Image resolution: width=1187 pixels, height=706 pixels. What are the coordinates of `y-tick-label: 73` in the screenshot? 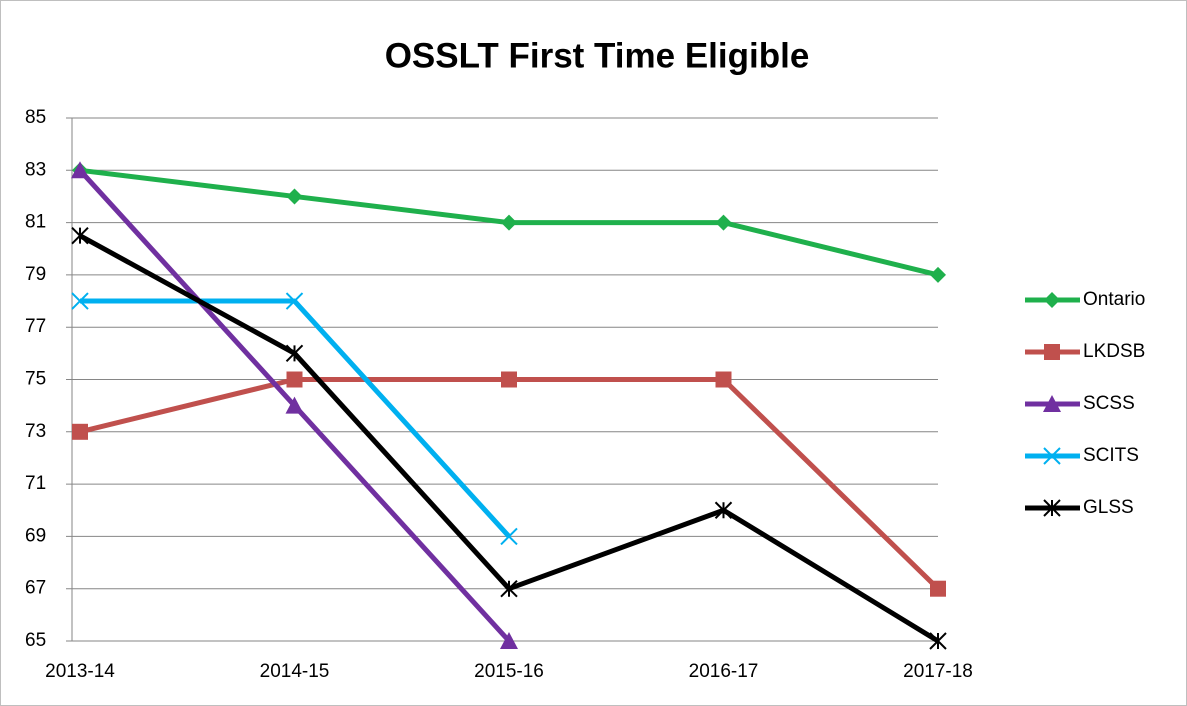 It's located at (35, 431).